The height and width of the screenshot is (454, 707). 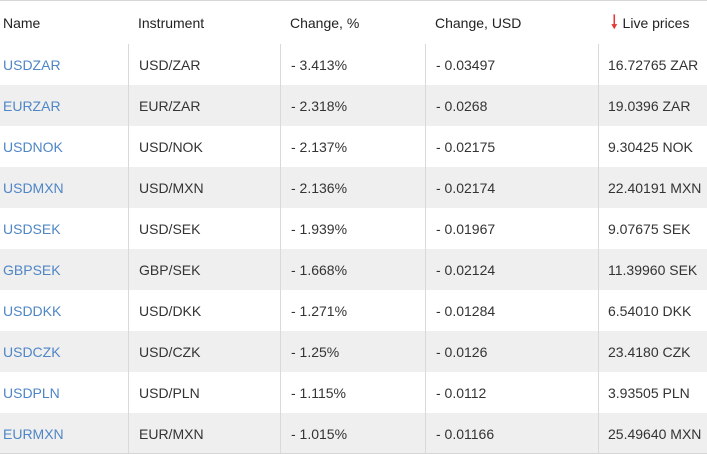 What do you see at coordinates (511, 105) in the screenshot?
I see `change-usd-cell: - 0.0268` at bounding box center [511, 105].